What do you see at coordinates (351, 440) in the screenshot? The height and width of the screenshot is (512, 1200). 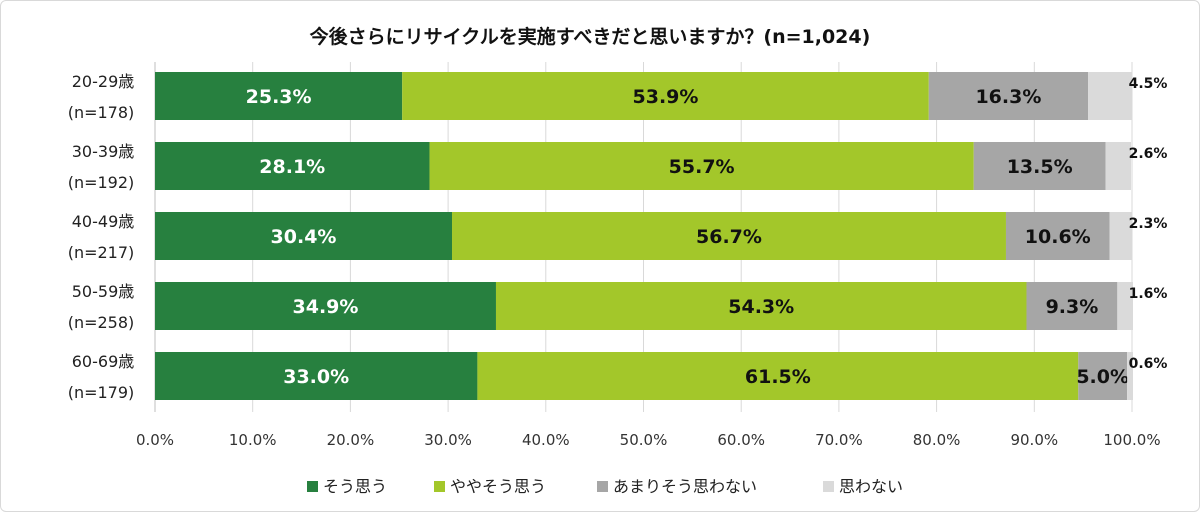 I see `x-tick-label: 20.0%` at bounding box center [351, 440].